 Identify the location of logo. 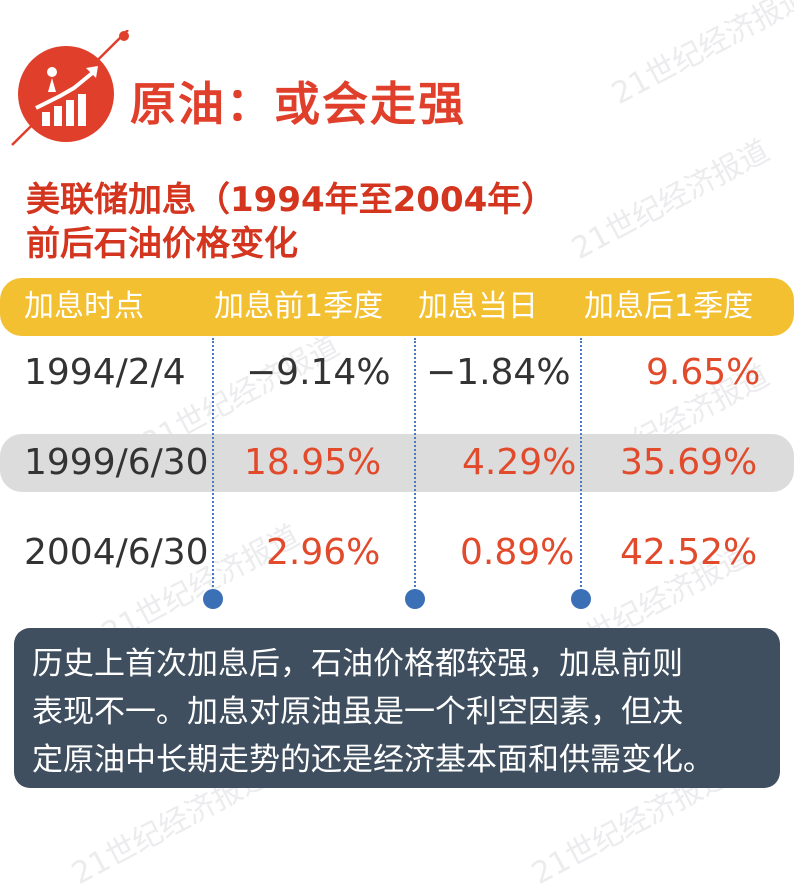
(70, 89).